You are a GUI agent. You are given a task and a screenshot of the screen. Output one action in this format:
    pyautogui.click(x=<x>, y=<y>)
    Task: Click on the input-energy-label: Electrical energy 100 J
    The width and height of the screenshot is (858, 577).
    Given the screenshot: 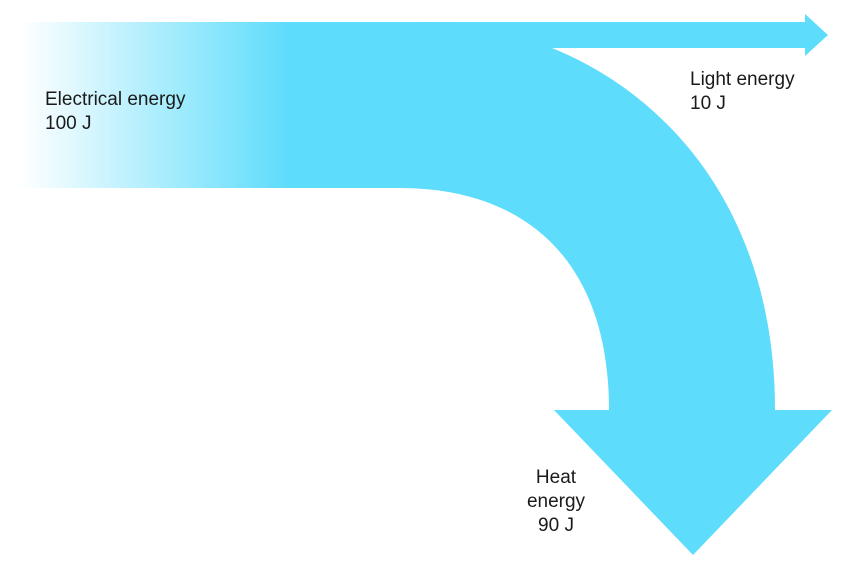 What is the action you would take?
    pyautogui.click(x=115, y=112)
    